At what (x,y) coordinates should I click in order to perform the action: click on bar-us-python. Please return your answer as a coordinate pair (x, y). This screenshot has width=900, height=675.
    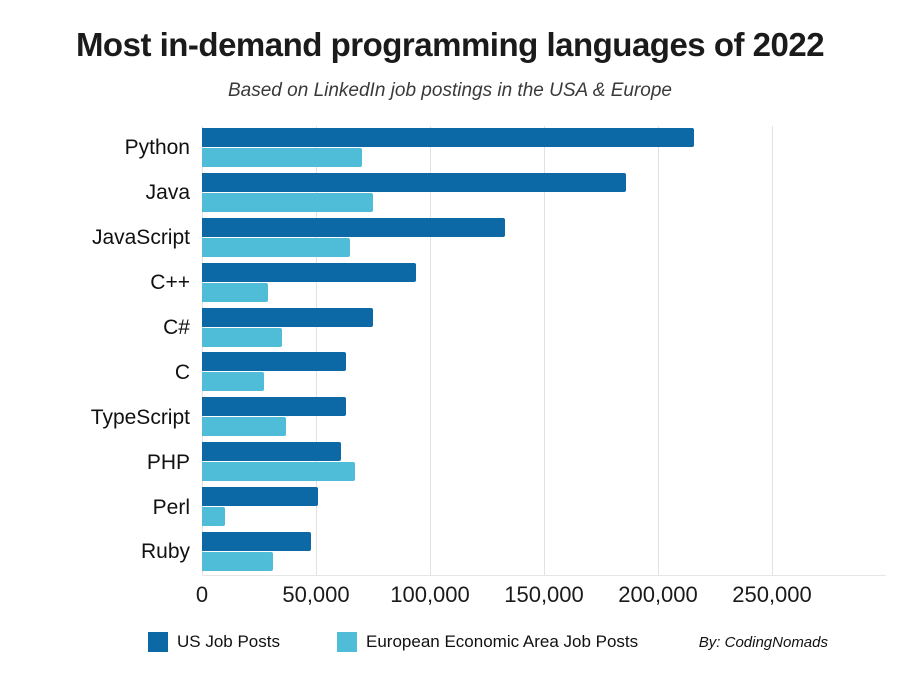
    Looking at the image, I should click on (448, 137).